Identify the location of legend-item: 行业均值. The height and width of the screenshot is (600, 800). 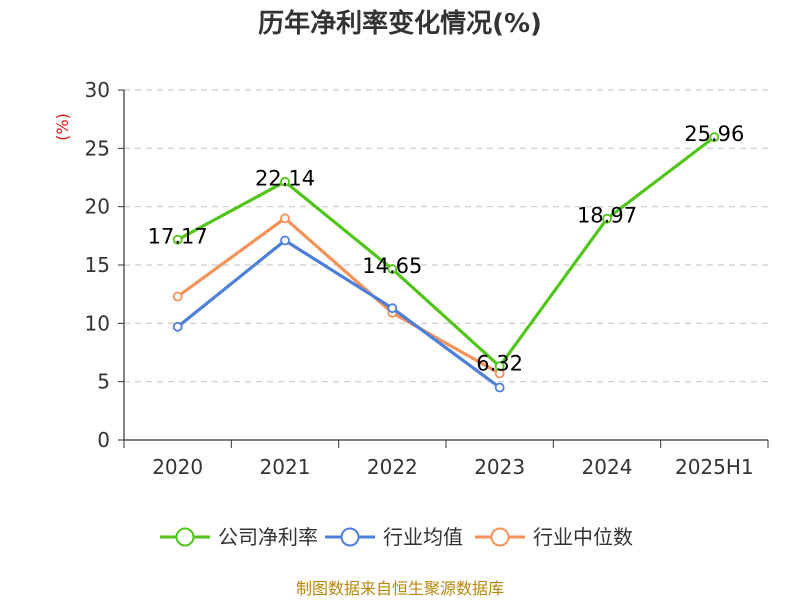
(394, 537).